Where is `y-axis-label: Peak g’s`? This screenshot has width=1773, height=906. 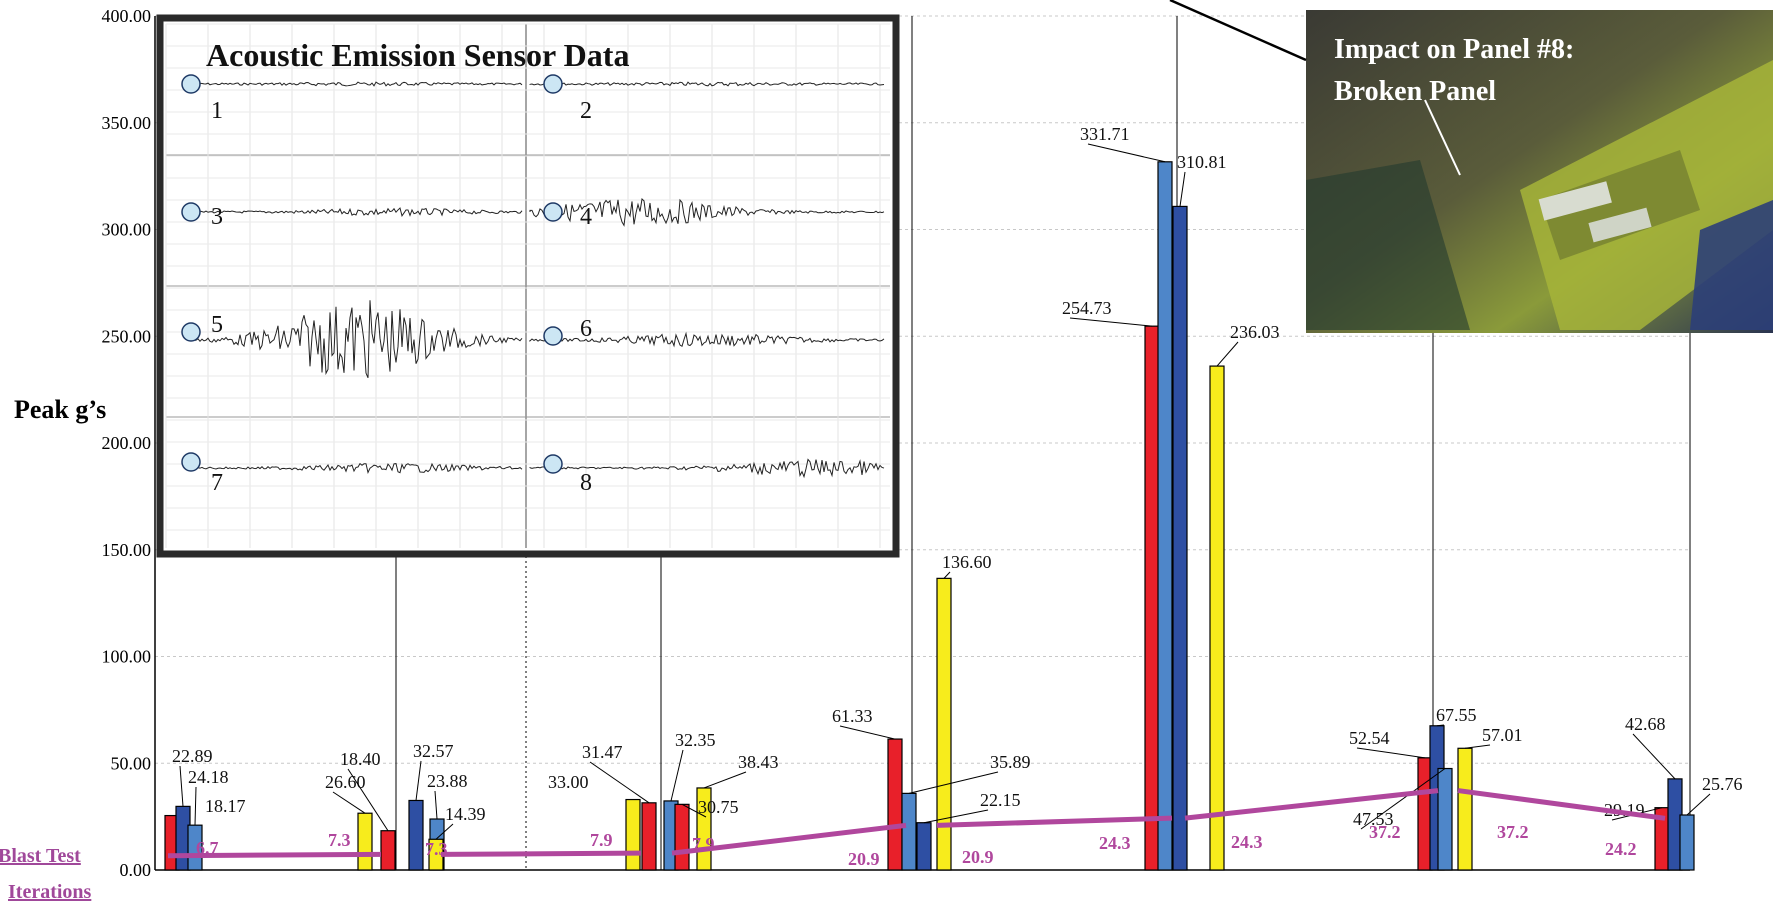
y-axis-label: Peak g’s is located at coordinates (60, 409).